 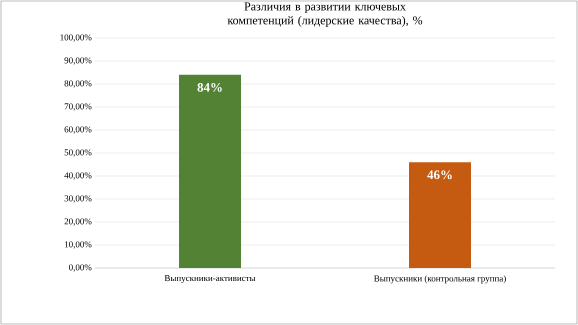 I want to click on y-tick-label: 50,00%, so click(x=78, y=153).